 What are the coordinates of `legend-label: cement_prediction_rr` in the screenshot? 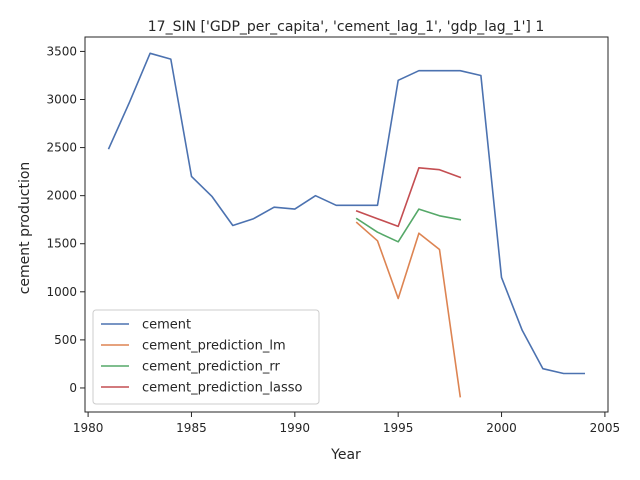 It's located at (211, 367).